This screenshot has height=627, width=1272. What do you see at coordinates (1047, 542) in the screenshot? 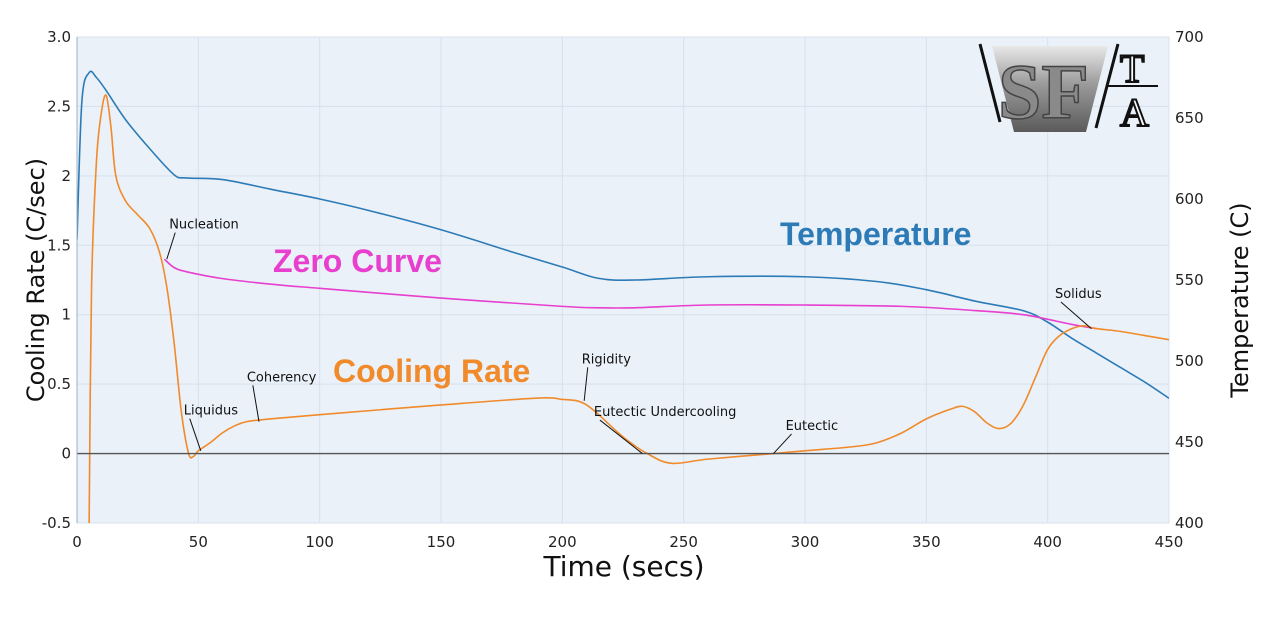
I see `x-tick-label: 400` at bounding box center [1047, 542].